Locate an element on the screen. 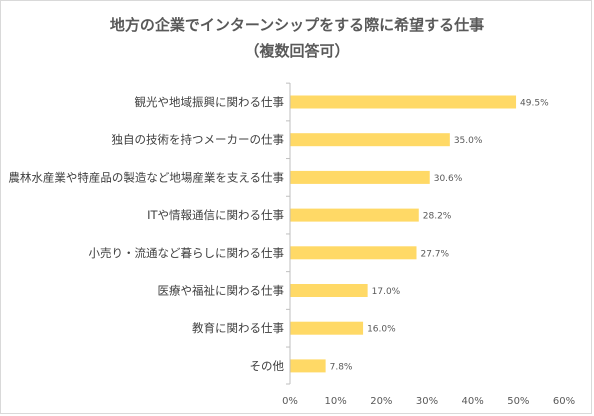 The height and width of the screenshot is (416, 594). category-label: ITや情報通信に関わる仕事 is located at coordinates (215, 215).